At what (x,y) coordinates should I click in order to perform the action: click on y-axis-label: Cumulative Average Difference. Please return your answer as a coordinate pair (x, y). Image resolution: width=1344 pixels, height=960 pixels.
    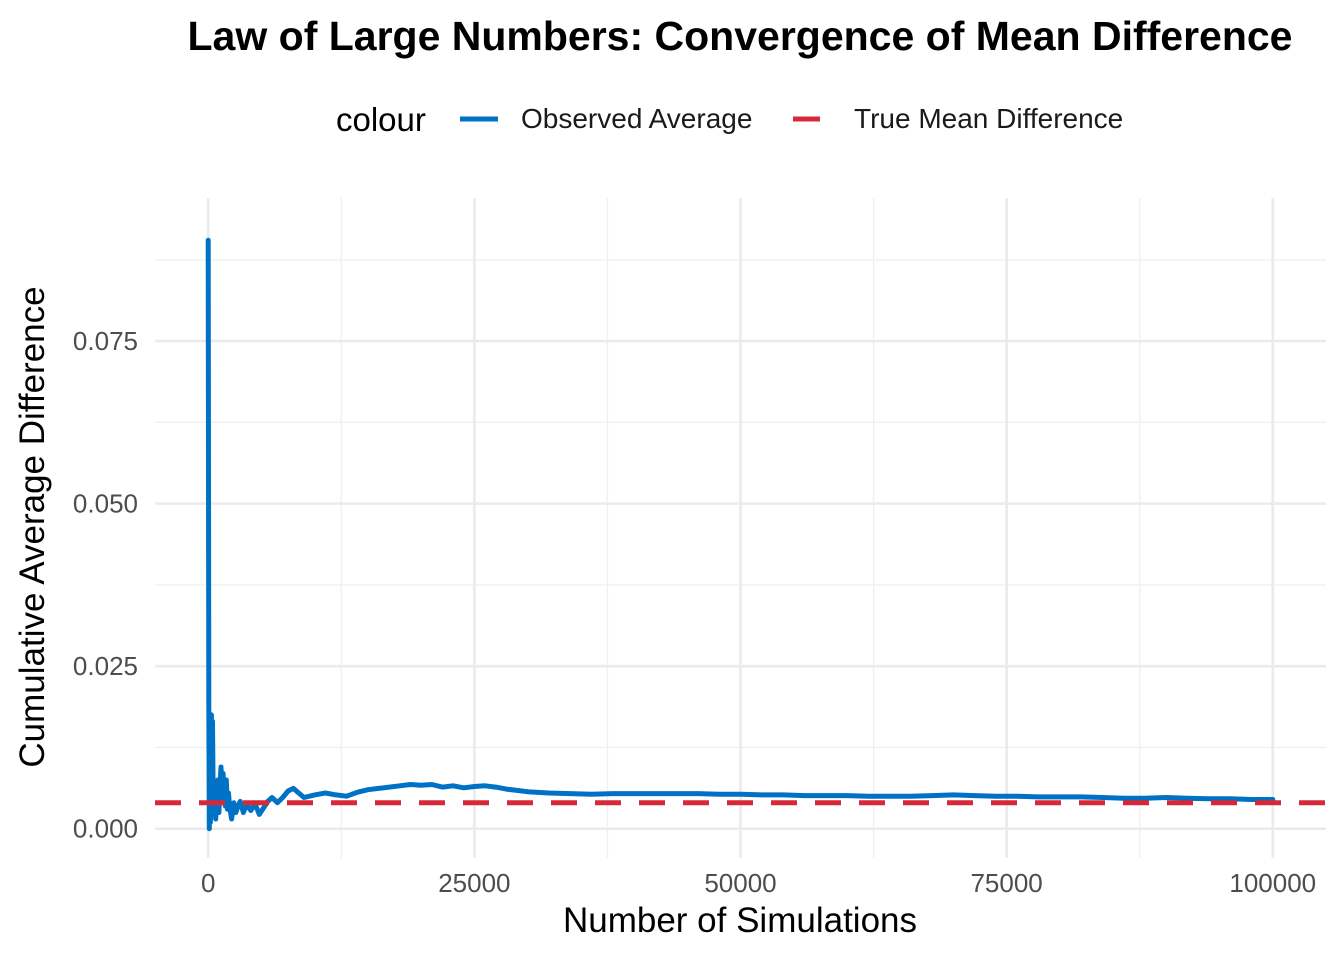
    Looking at the image, I should click on (32, 526).